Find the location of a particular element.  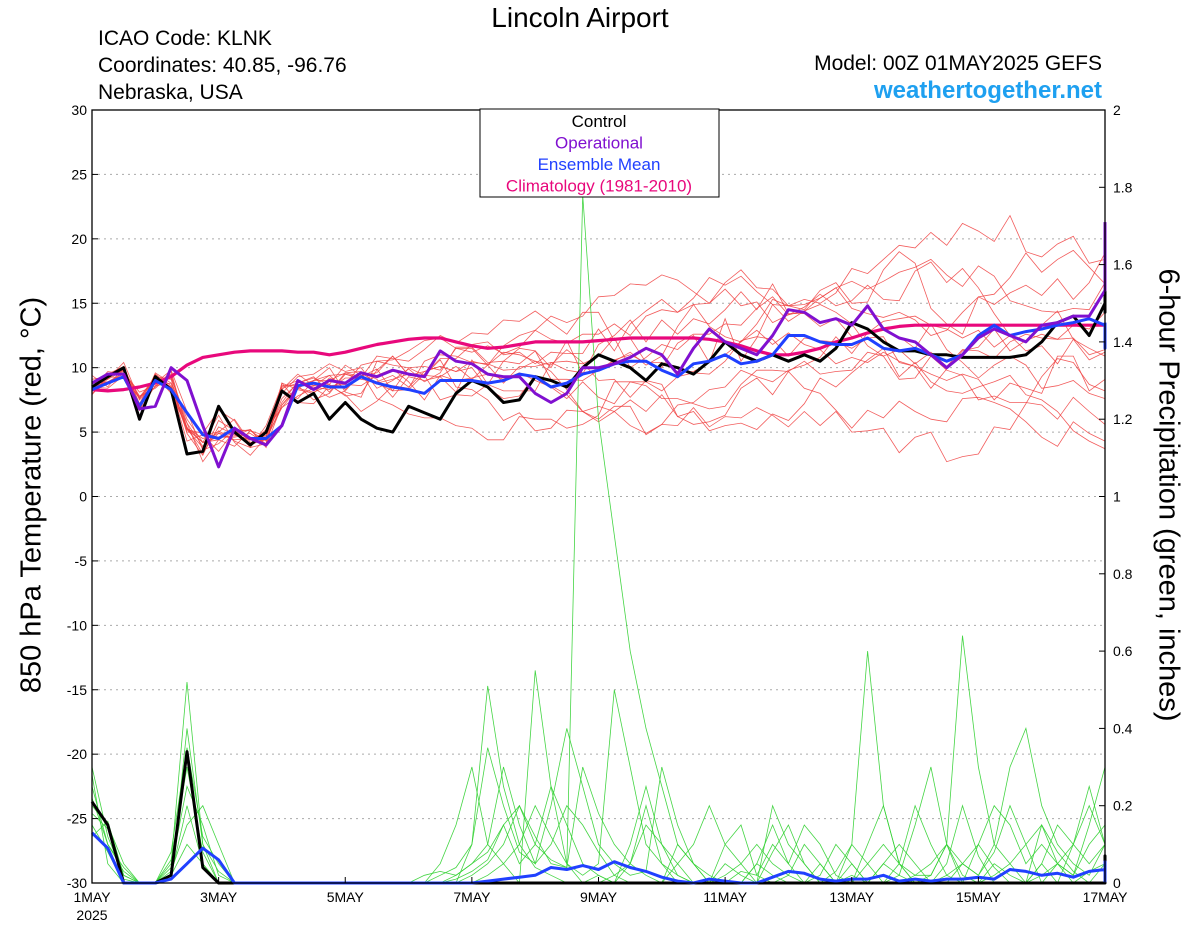

left-tick-label: 30 is located at coordinates (79, 110).